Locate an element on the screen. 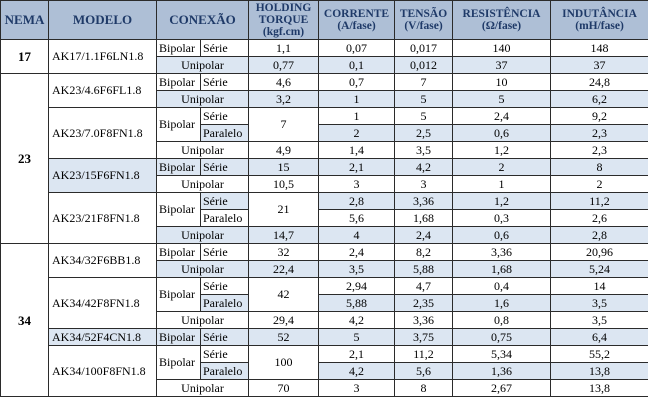 Image resolution: width=648 pixels, height=418 pixels. torque-value: 3,2 is located at coordinates (284, 99).